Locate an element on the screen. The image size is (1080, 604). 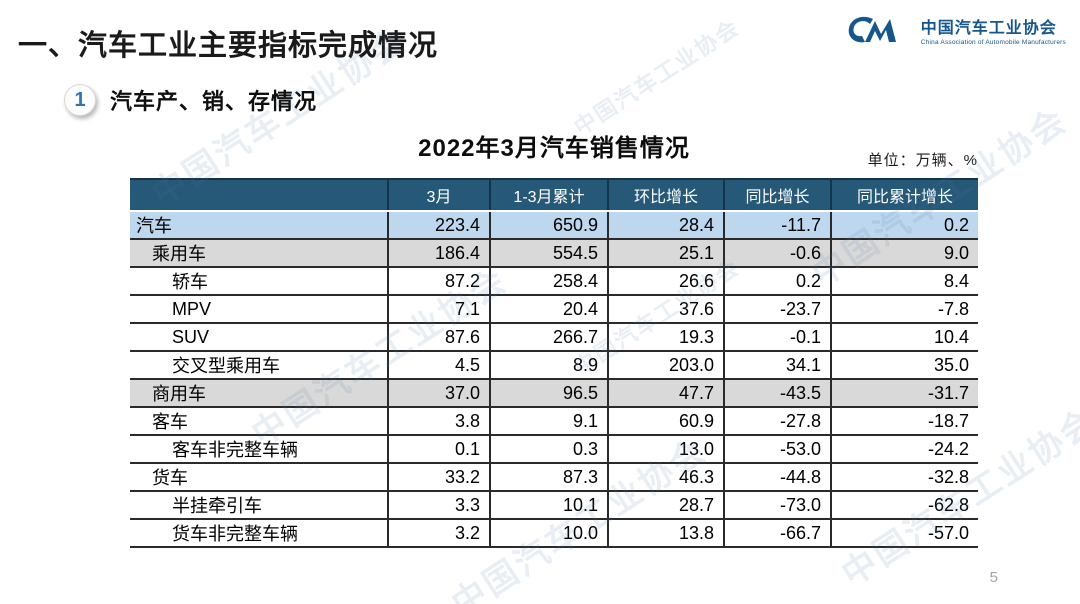
table-row: 货车非完整车辆 3.2 10.0 13.8 -66.7 -57.0 is located at coordinates (554, 533).